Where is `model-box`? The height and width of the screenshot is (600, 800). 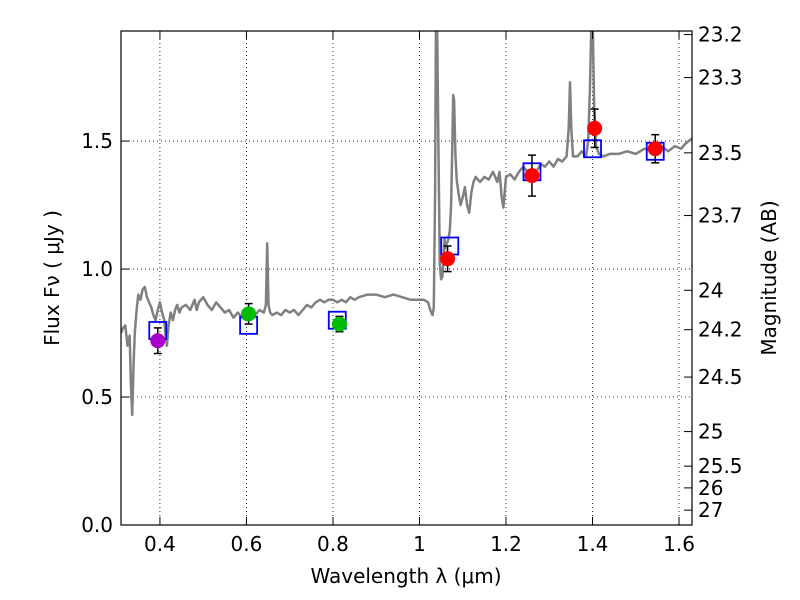 model-box is located at coordinates (592, 149).